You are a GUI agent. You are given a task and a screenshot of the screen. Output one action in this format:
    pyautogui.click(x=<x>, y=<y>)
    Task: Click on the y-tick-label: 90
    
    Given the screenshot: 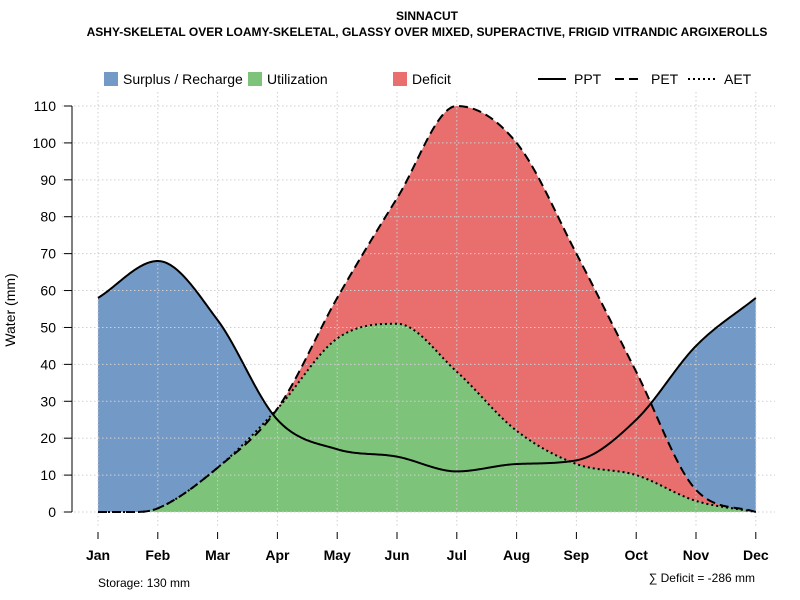 What is the action you would take?
    pyautogui.click(x=48, y=180)
    